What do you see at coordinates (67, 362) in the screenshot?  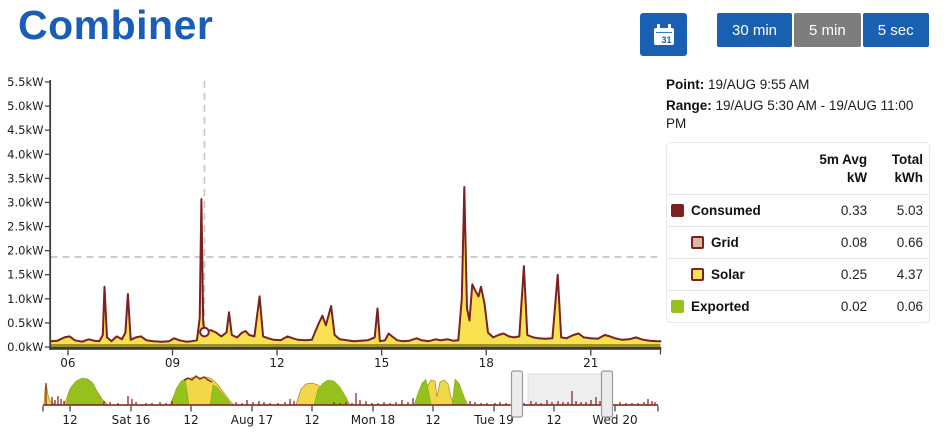 I see `x-axis-label: 06` at bounding box center [67, 362].